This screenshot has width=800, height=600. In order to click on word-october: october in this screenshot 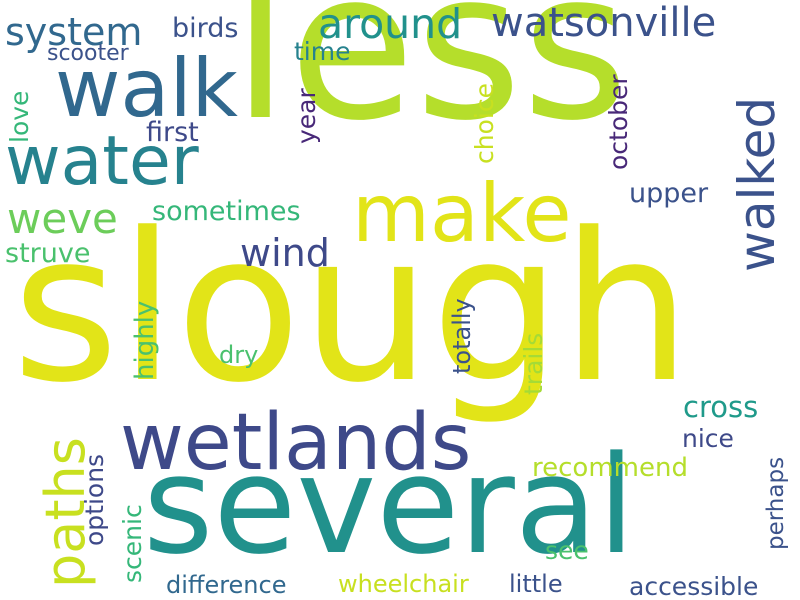, I will do `click(618, 122)`.